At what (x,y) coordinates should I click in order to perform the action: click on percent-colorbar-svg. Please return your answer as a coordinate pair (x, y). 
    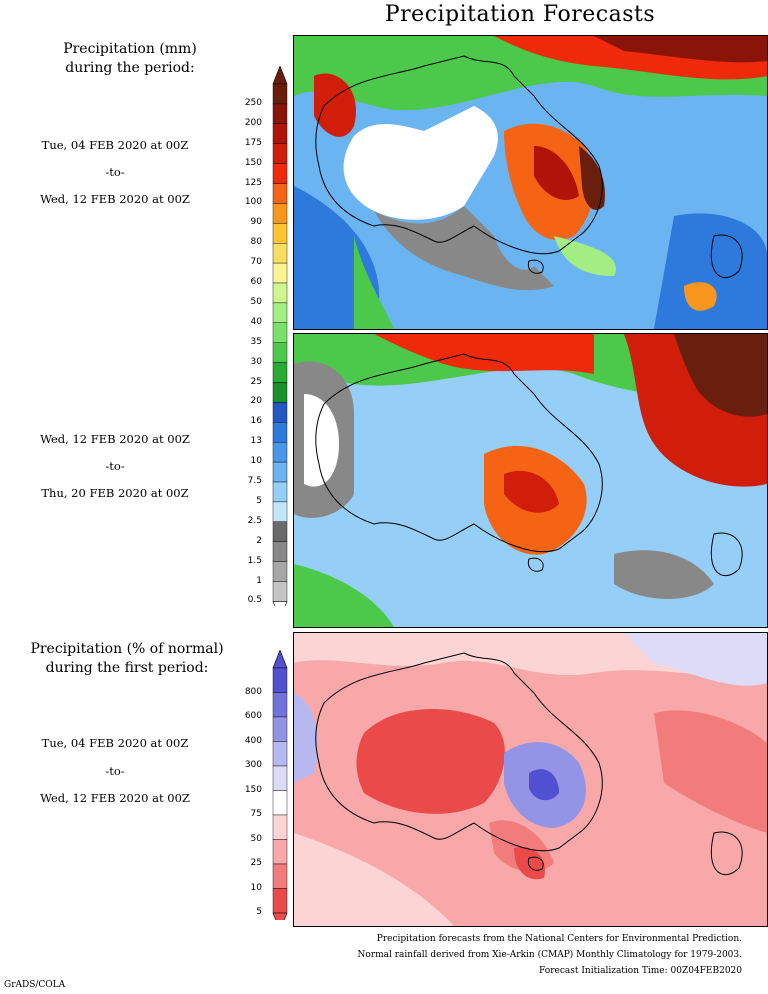
    Looking at the image, I should click on (280, 790).